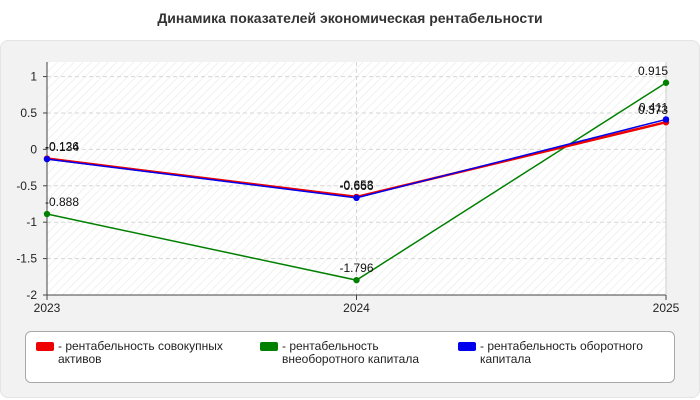 The height and width of the screenshot is (400, 700). I want to click on legend-swatch-green, so click(269, 346).